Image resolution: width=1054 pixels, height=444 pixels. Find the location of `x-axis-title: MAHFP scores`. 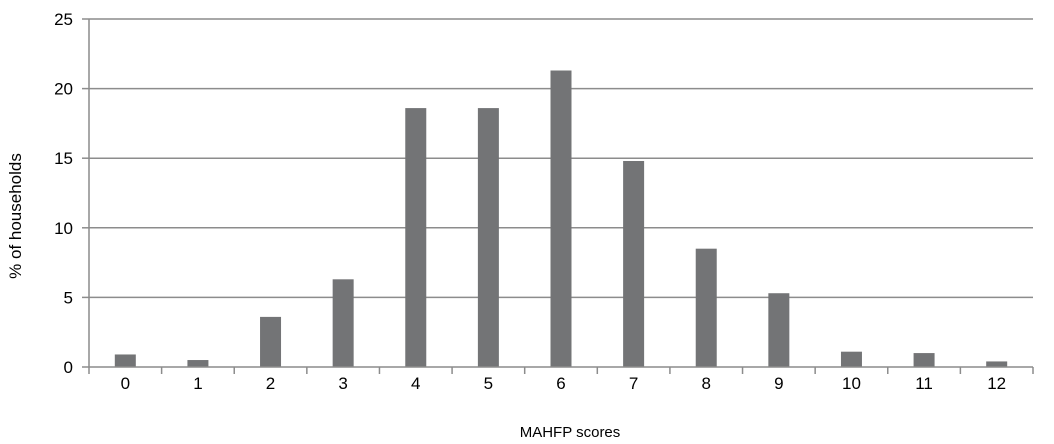

x-axis-title: MAHFP scores is located at coordinates (570, 432).